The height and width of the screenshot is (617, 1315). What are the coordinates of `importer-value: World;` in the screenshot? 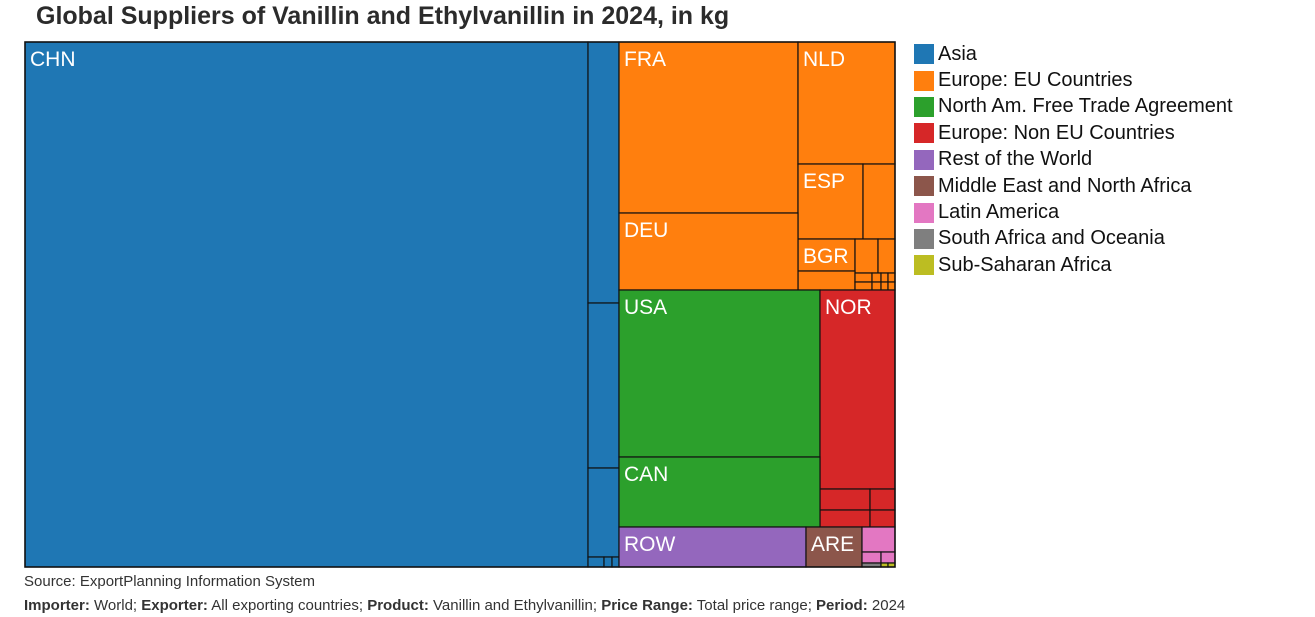 It's located at (115, 605).